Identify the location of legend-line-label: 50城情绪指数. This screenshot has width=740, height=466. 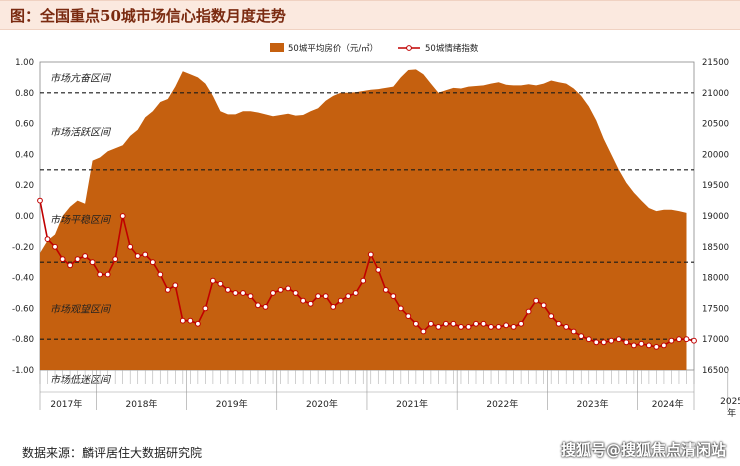
(452, 48).